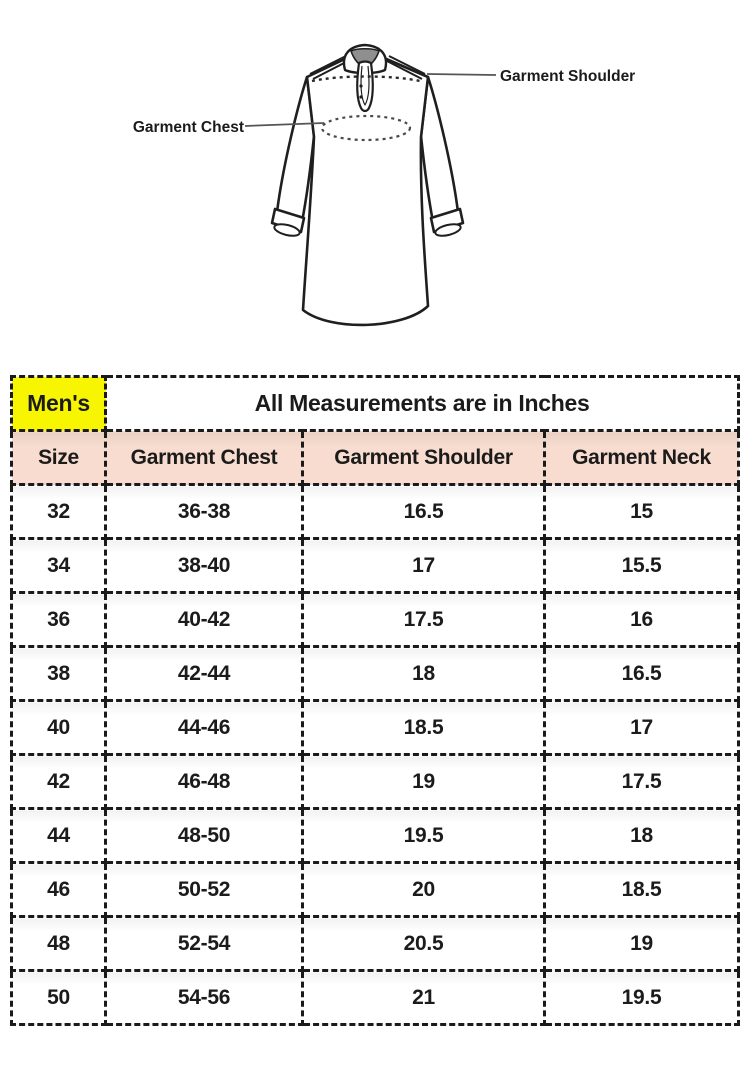  What do you see at coordinates (567, 76) in the screenshot?
I see `garment-shoulder-label: Garment Shoulder` at bounding box center [567, 76].